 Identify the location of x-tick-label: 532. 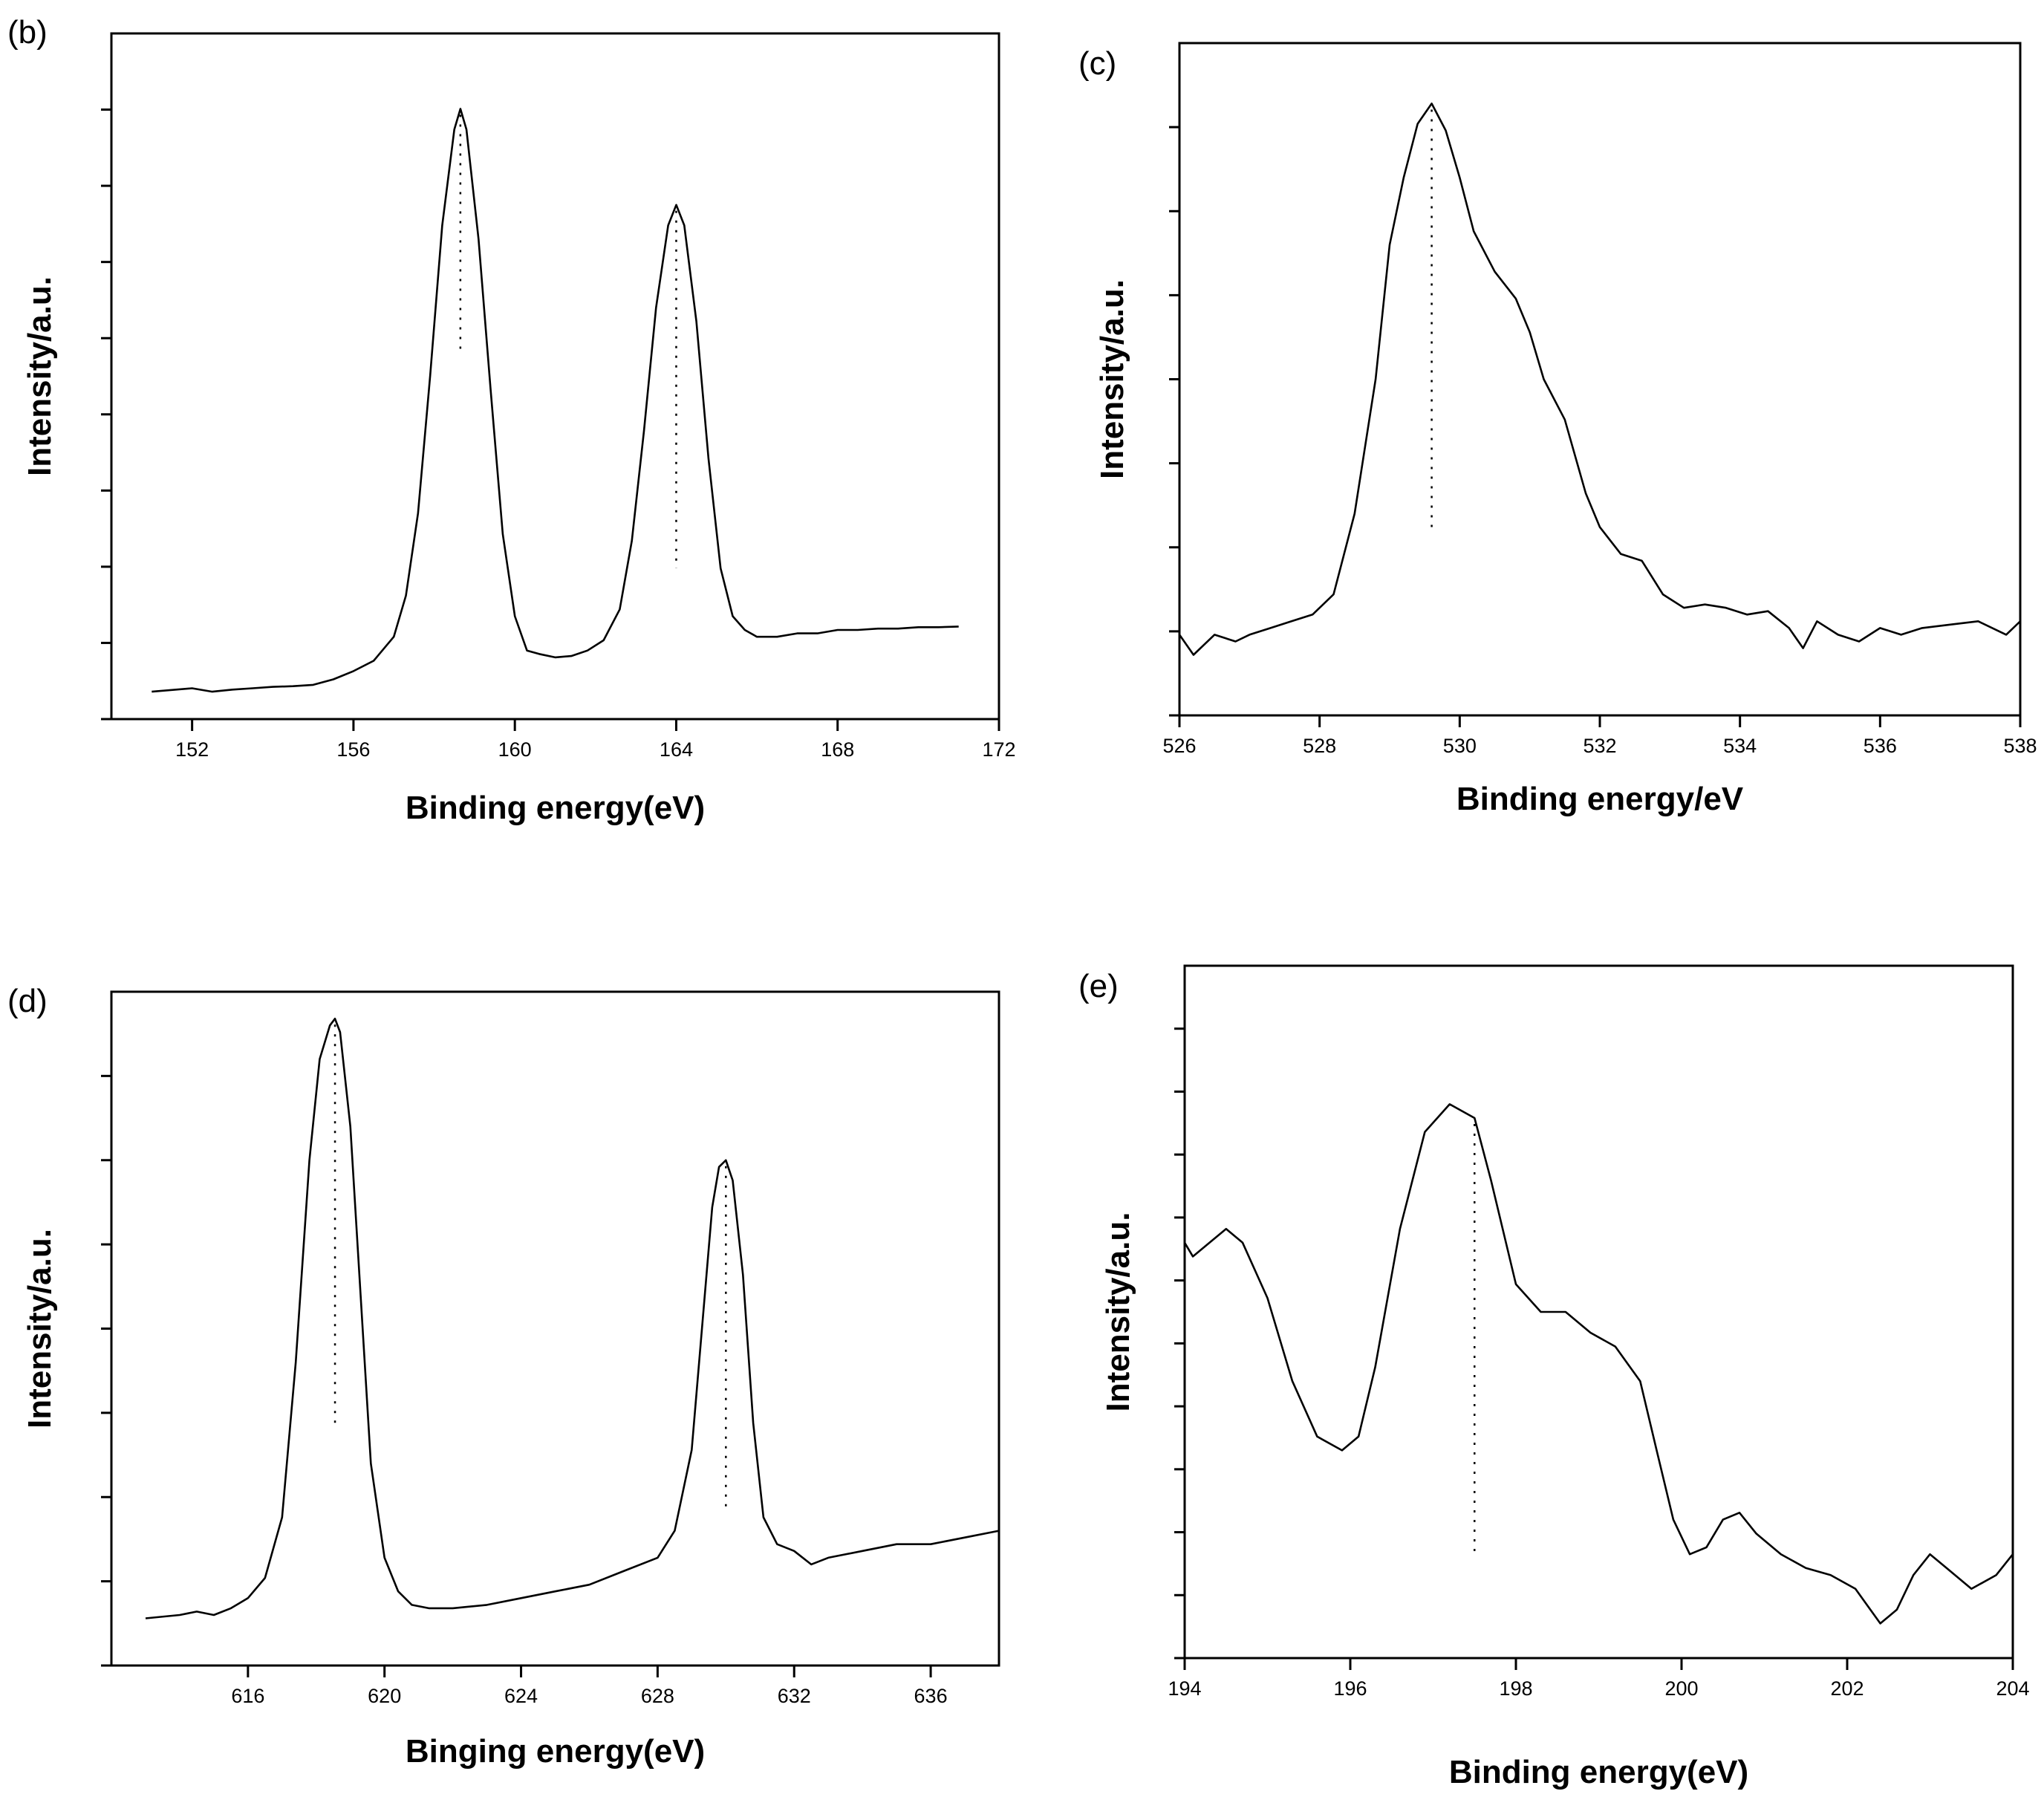
(1599, 746).